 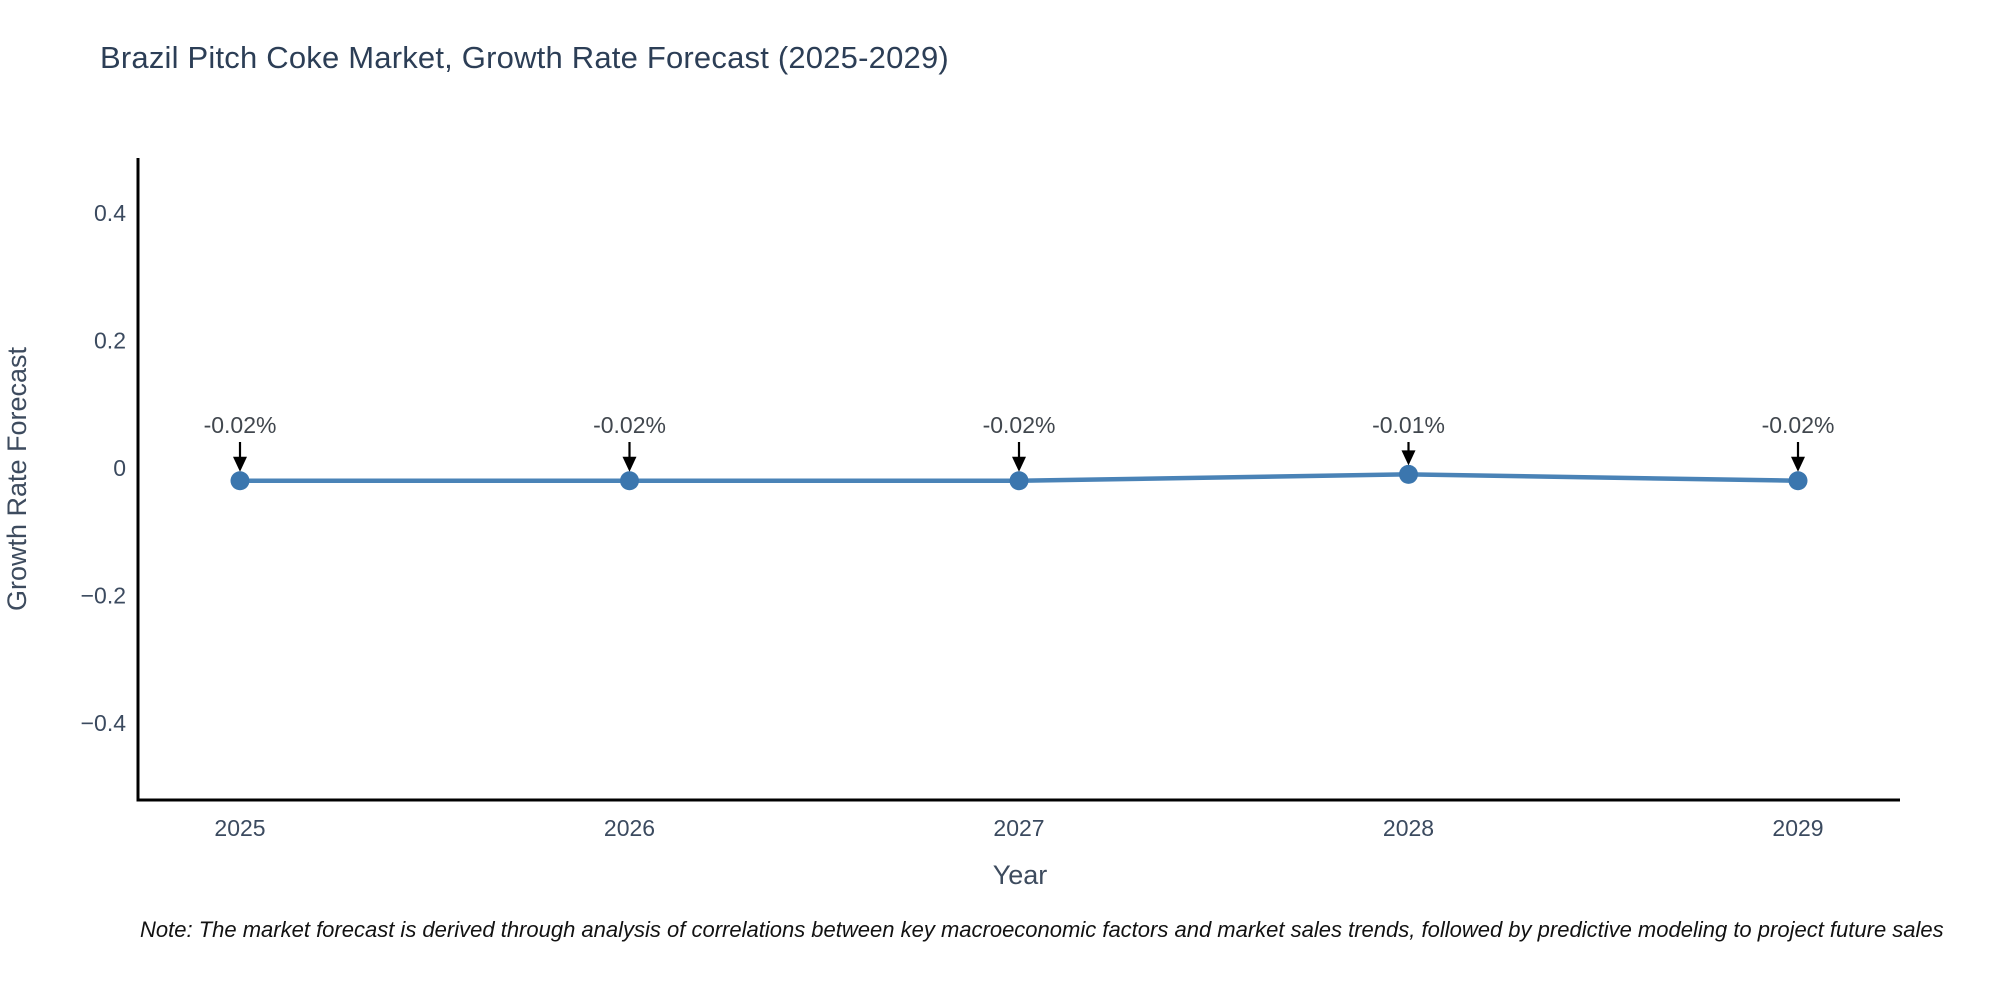 I want to click on x-axis-title: Year, so click(x=1020, y=875).